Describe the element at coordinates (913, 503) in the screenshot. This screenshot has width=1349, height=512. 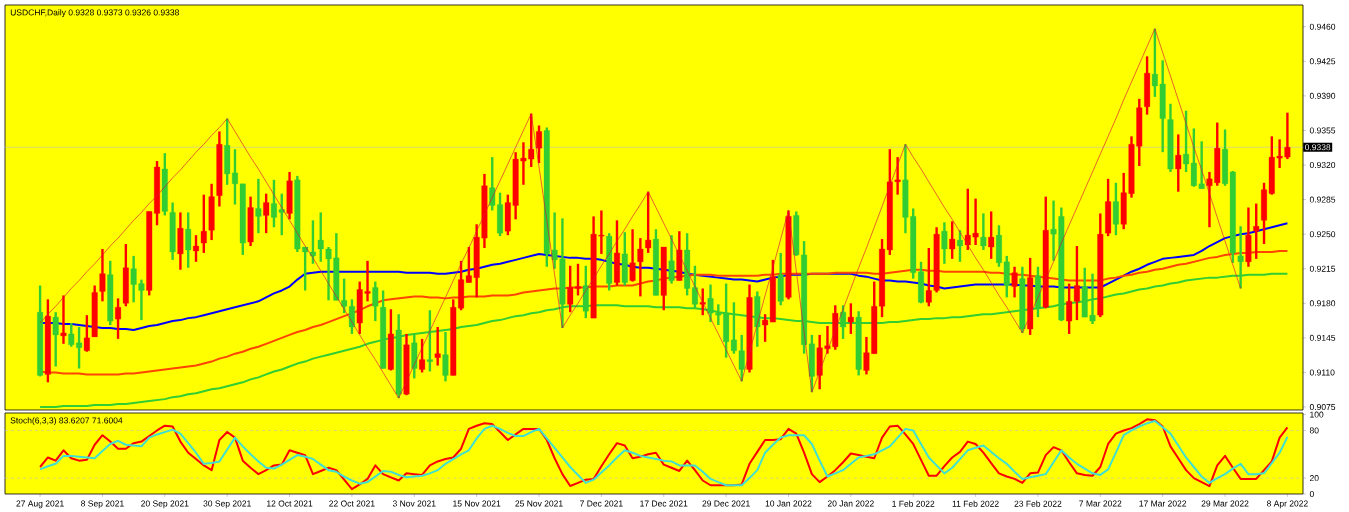
I see `x-tick-label: 1 Feb 2022` at that location.